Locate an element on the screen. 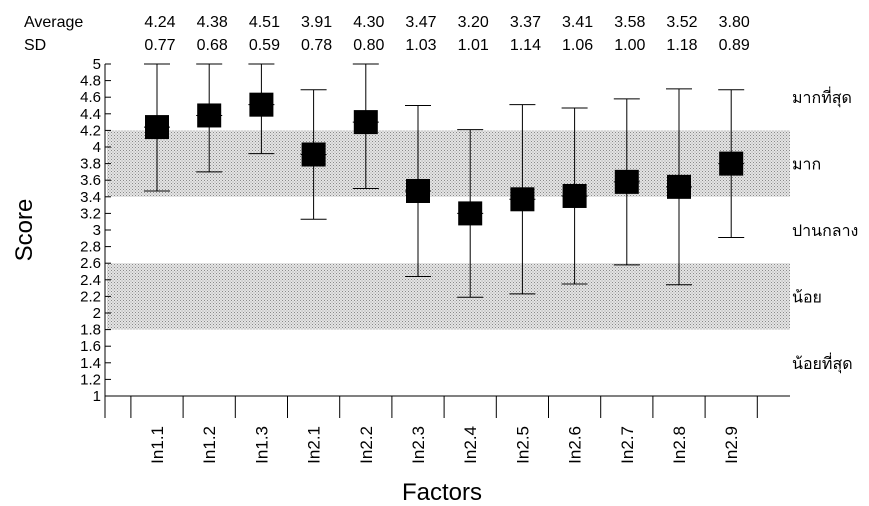  average-value: 3.91 is located at coordinates (316, 22).